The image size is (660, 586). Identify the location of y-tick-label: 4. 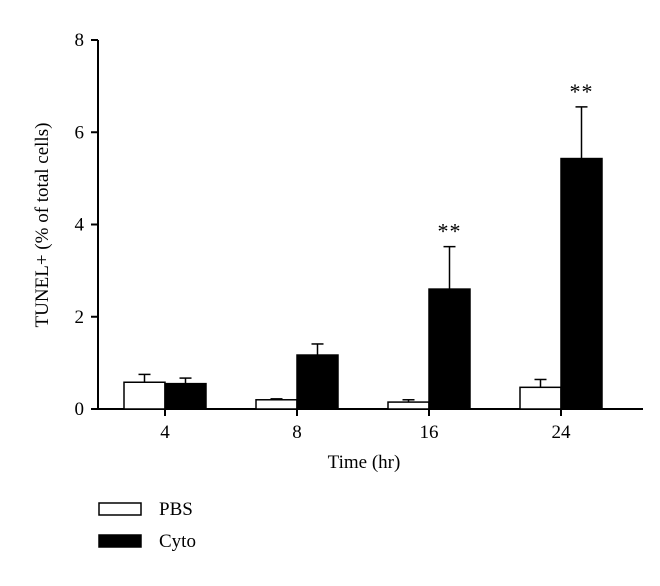
(80, 225).